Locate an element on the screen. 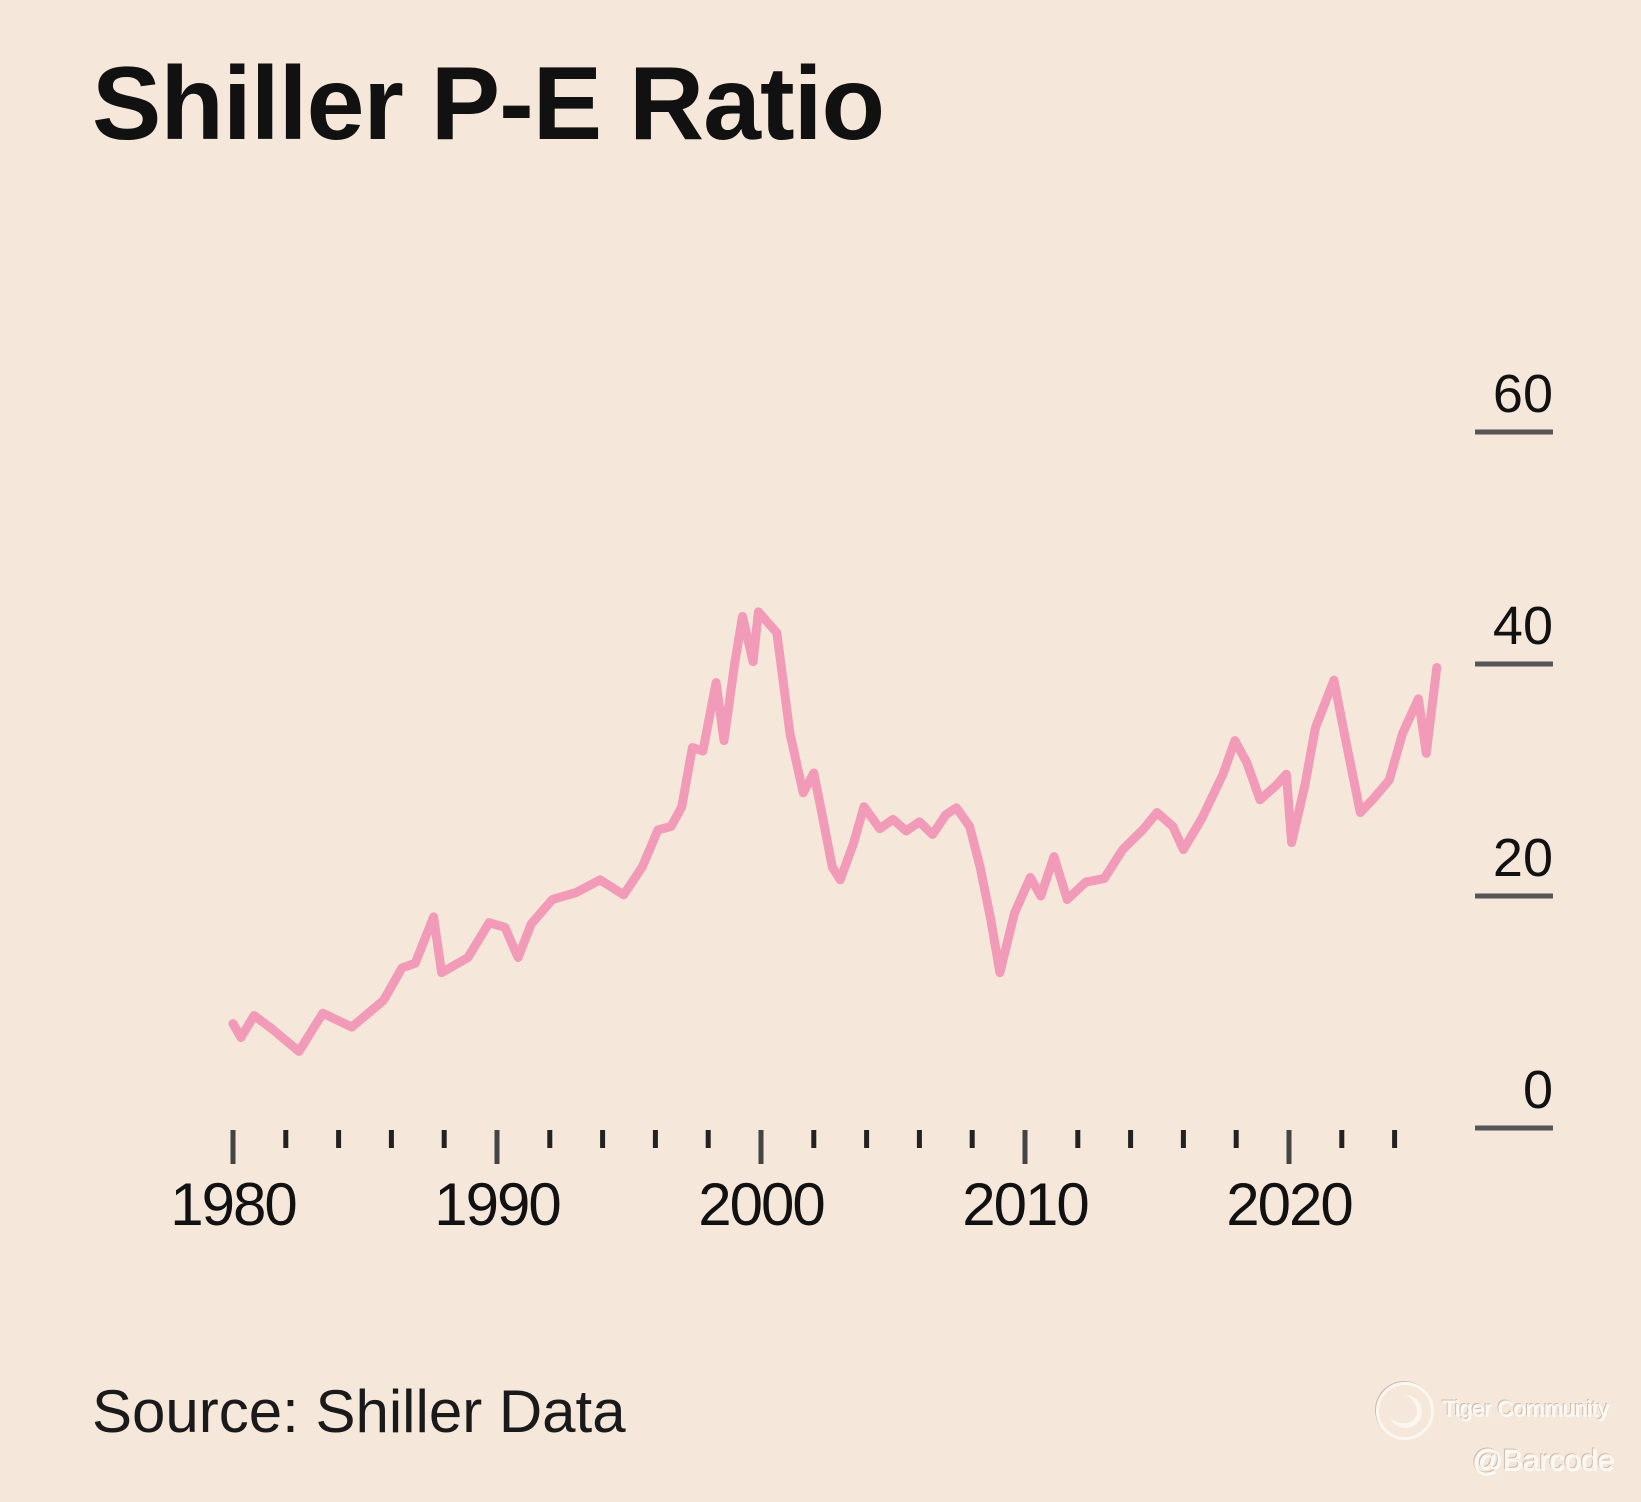  watermark-user: @Barcode is located at coordinates (1543, 1460).